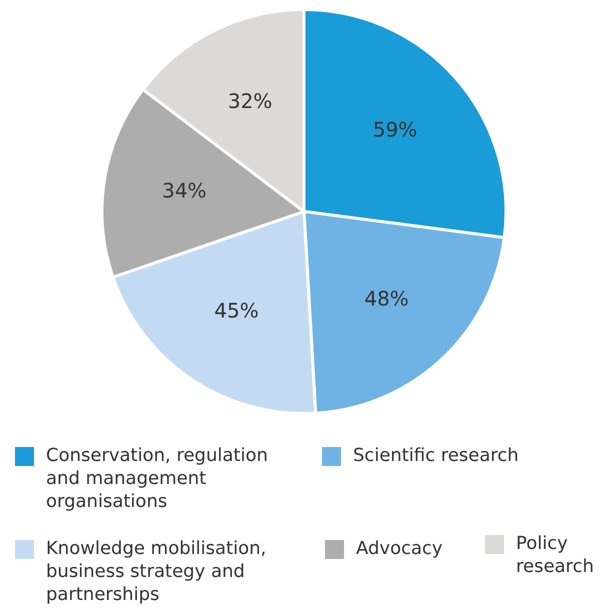 This screenshot has height=608, width=608. I want to click on legend-label: Conservation, regulation and management organisations, so click(157, 478).